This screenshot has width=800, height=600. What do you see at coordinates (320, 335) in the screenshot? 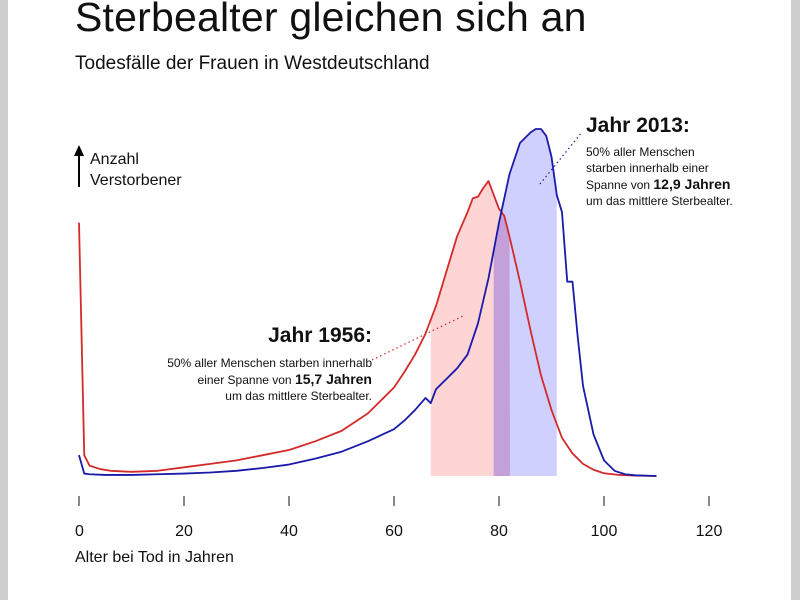
I see `annotation-1956-heading: Jahr 1956:` at bounding box center [320, 335].